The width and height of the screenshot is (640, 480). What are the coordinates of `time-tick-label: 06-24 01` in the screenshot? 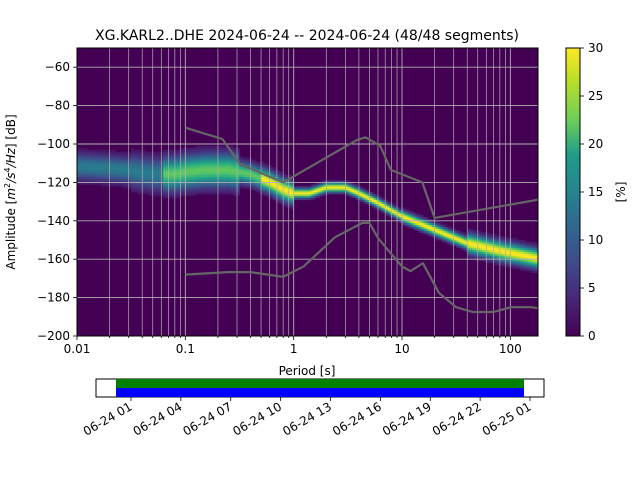 It's located at (108, 418).